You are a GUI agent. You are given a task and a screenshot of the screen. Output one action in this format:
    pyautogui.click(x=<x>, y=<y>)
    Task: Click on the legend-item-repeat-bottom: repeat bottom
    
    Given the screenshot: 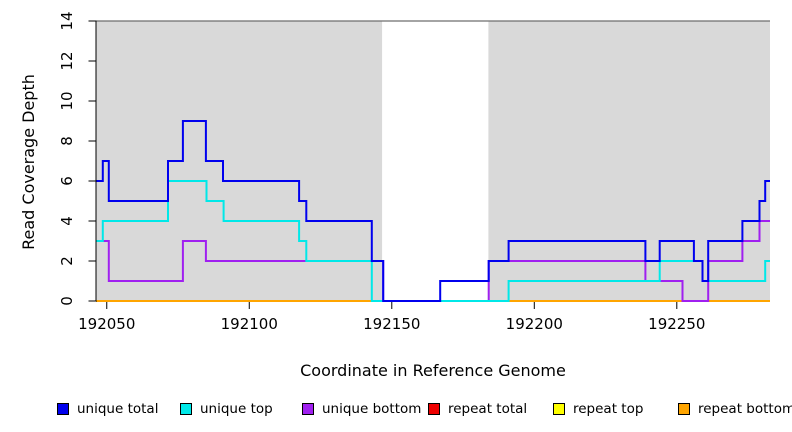 What is the action you would take?
    pyautogui.click(x=735, y=409)
    